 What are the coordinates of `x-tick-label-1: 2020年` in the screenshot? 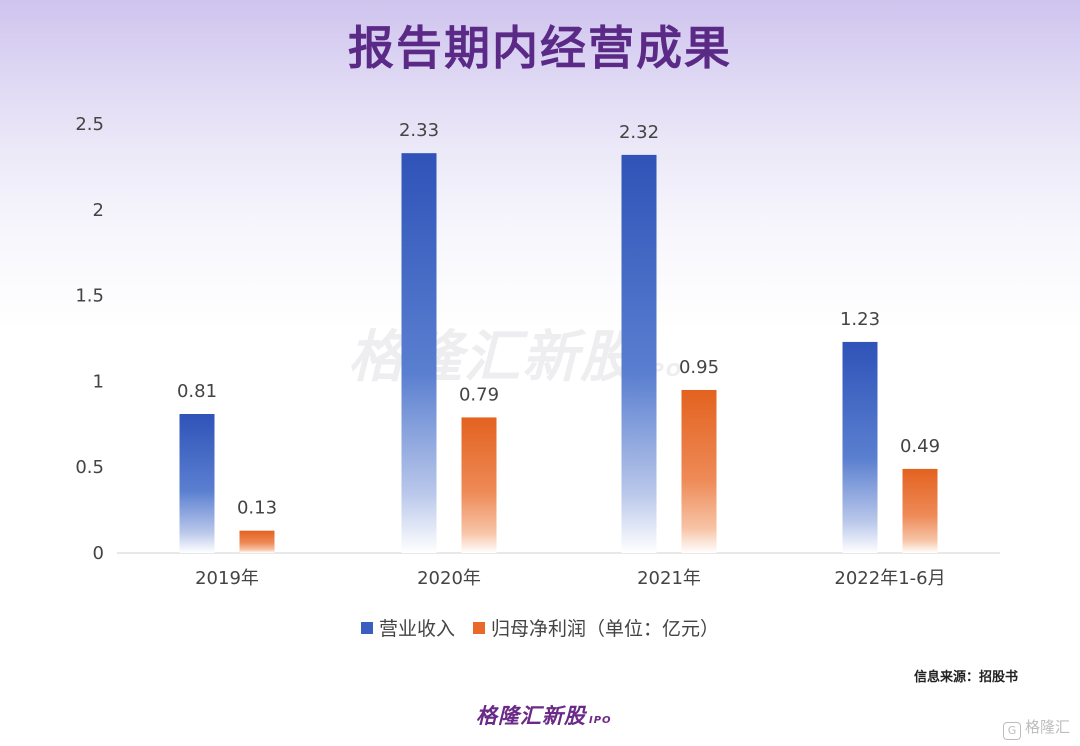 It's located at (449, 578).